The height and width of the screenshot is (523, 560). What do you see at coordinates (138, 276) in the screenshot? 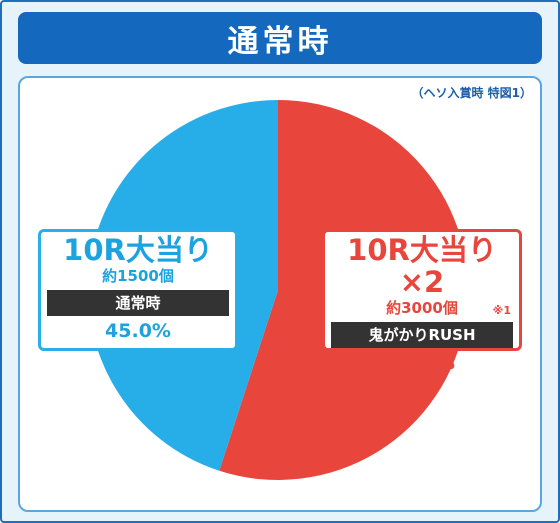
I see `slice-payout: 約1500個` at bounding box center [138, 276].